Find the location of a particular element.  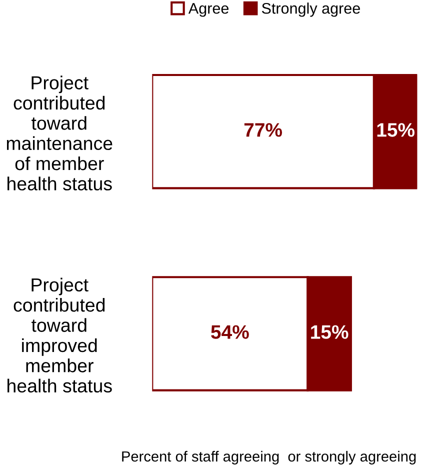

y-tick-label: Project contributed toward maintenance of member health status is located at coordinates (59, 133).